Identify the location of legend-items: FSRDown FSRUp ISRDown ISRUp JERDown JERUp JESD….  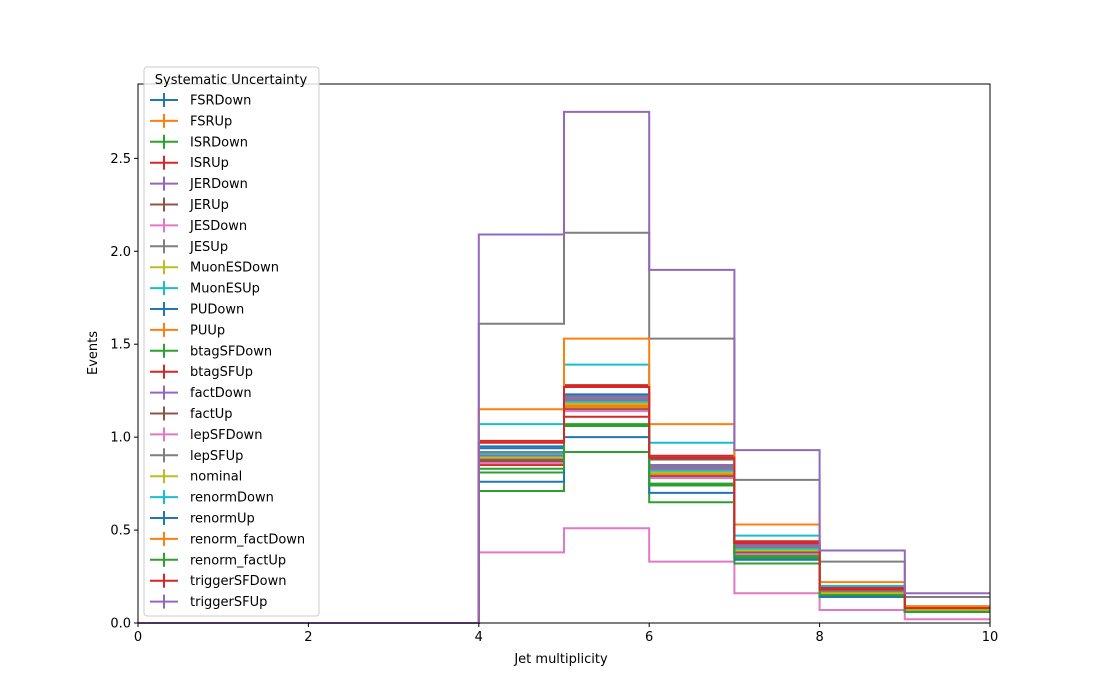
(227, 351).